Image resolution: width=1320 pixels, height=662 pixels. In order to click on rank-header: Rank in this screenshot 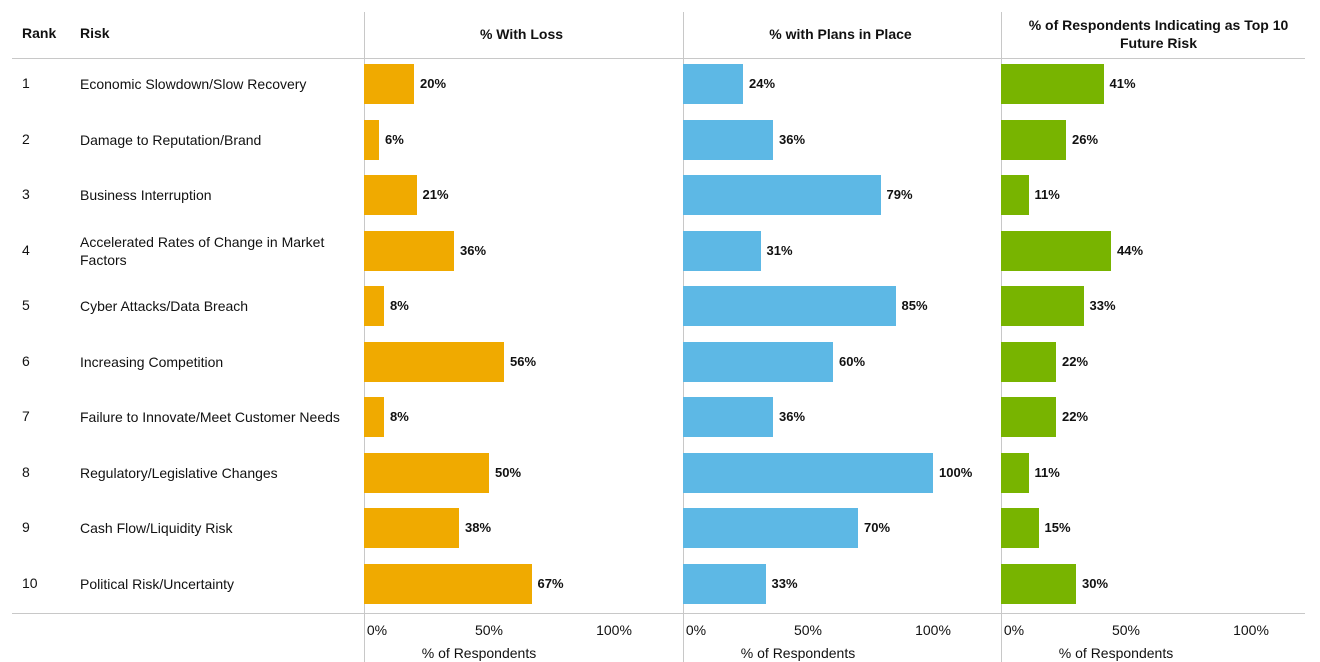, I will do `click(39, 33)`.